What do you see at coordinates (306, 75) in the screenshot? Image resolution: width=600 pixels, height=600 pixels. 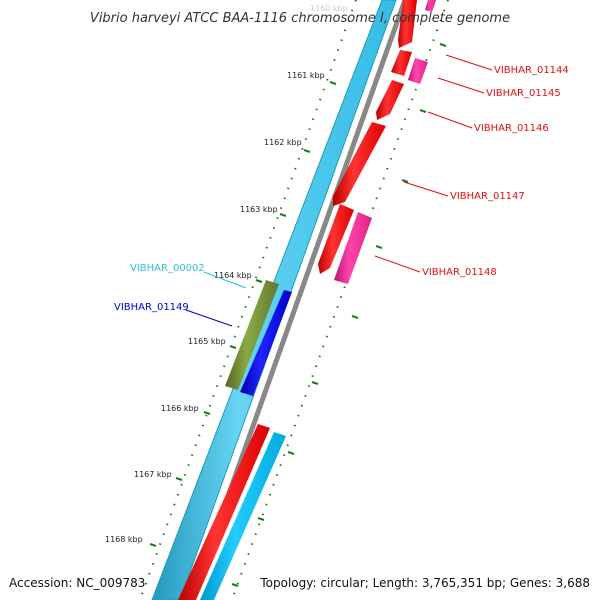 I see `tick-label-1161: 1161 kbp` at bounding box center [306, 75].